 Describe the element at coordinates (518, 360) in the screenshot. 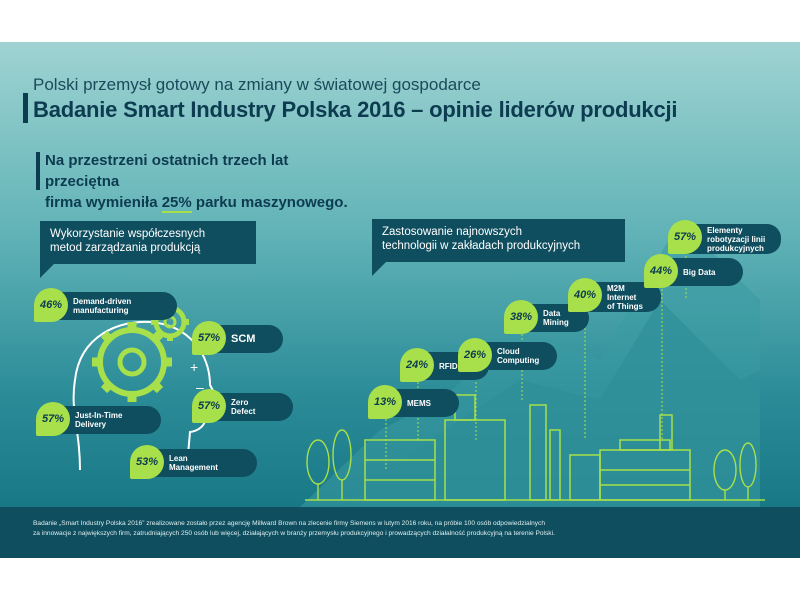

I see `item-label-line-2: Computing` at that location.